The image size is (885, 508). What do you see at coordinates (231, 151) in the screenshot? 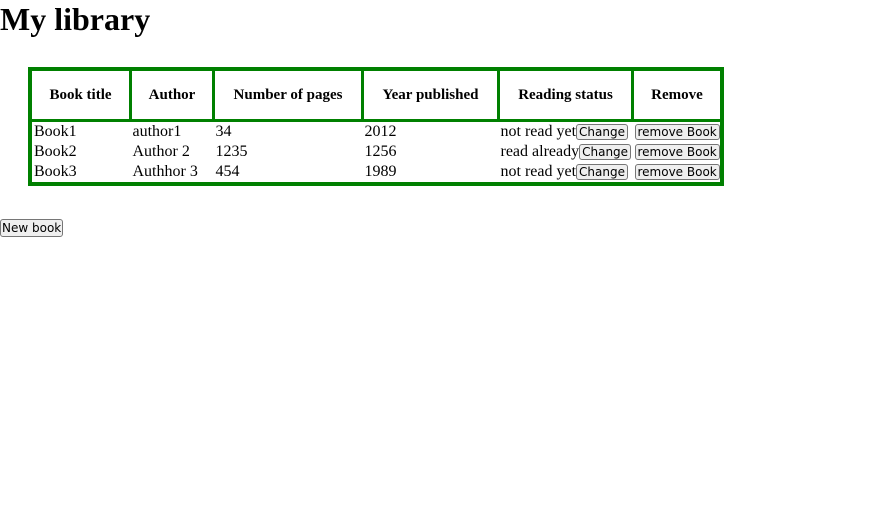
I see `pages-cell: 1235` at bounding box center [231, 151].